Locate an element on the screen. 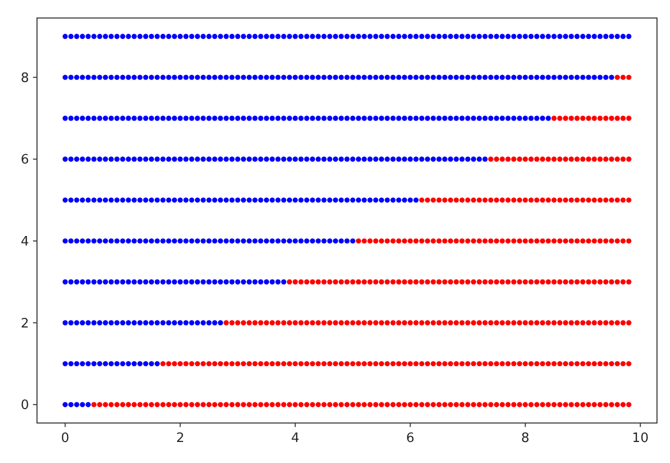 The image size is (670, 463). x-tick-label: 4 is located at coordinates (295, 438).